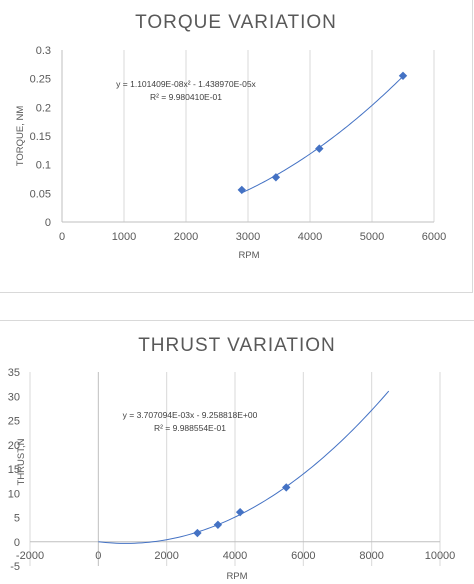 The width and height of the screenshot is (474, 584). I want to click on thrust-x-tick-label: 4000, so click(235, 556).